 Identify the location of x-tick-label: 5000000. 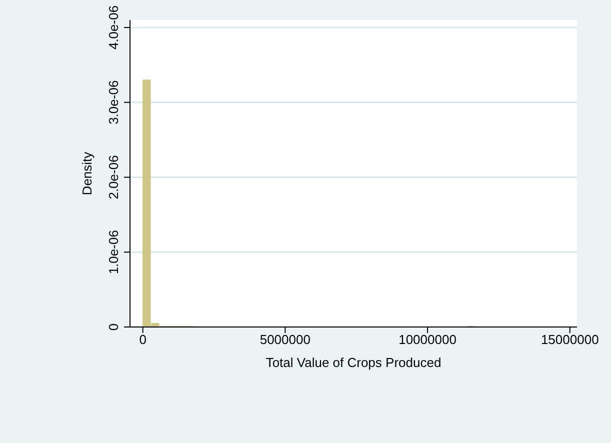
(285, 340).